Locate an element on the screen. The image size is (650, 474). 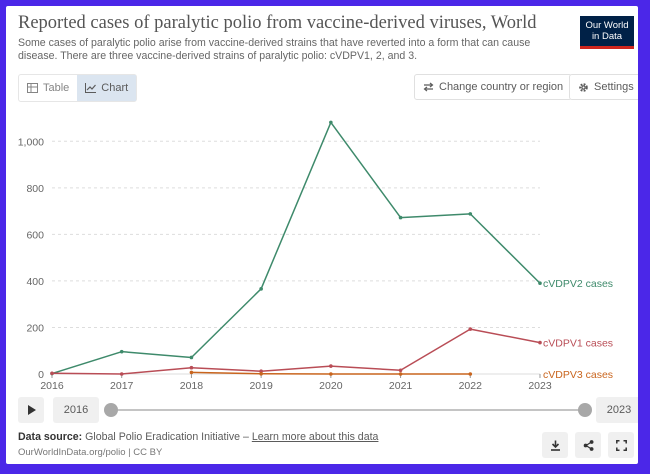
play-icon is located at coordinates (31, 410).